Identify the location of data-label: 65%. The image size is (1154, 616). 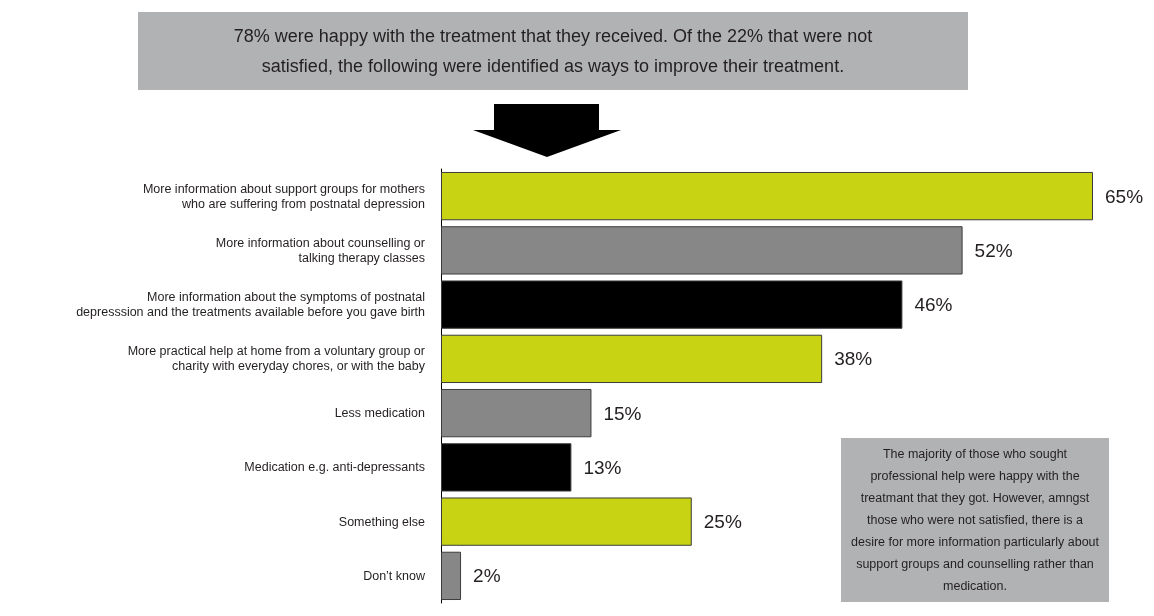
(1124, 196).